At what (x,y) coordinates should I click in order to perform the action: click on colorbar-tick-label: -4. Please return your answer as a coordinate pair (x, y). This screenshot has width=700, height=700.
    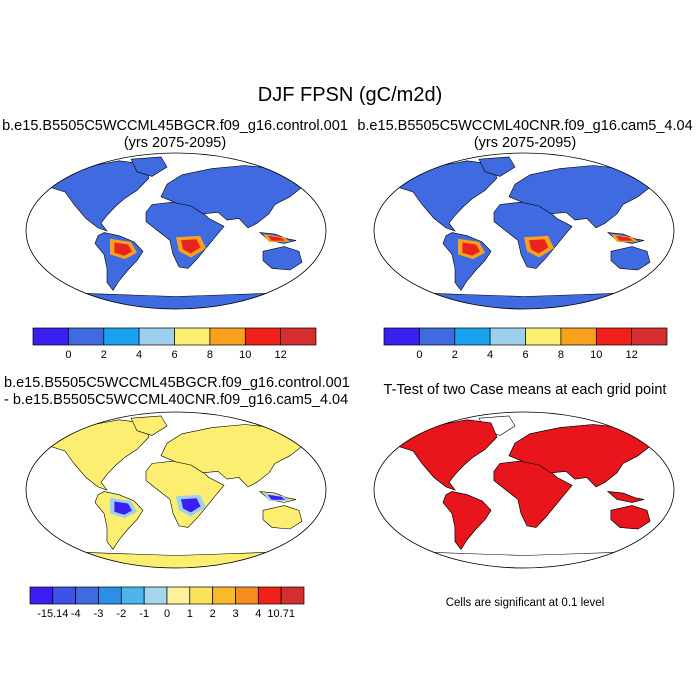
    Looking at the image, I should click on (76, 614).